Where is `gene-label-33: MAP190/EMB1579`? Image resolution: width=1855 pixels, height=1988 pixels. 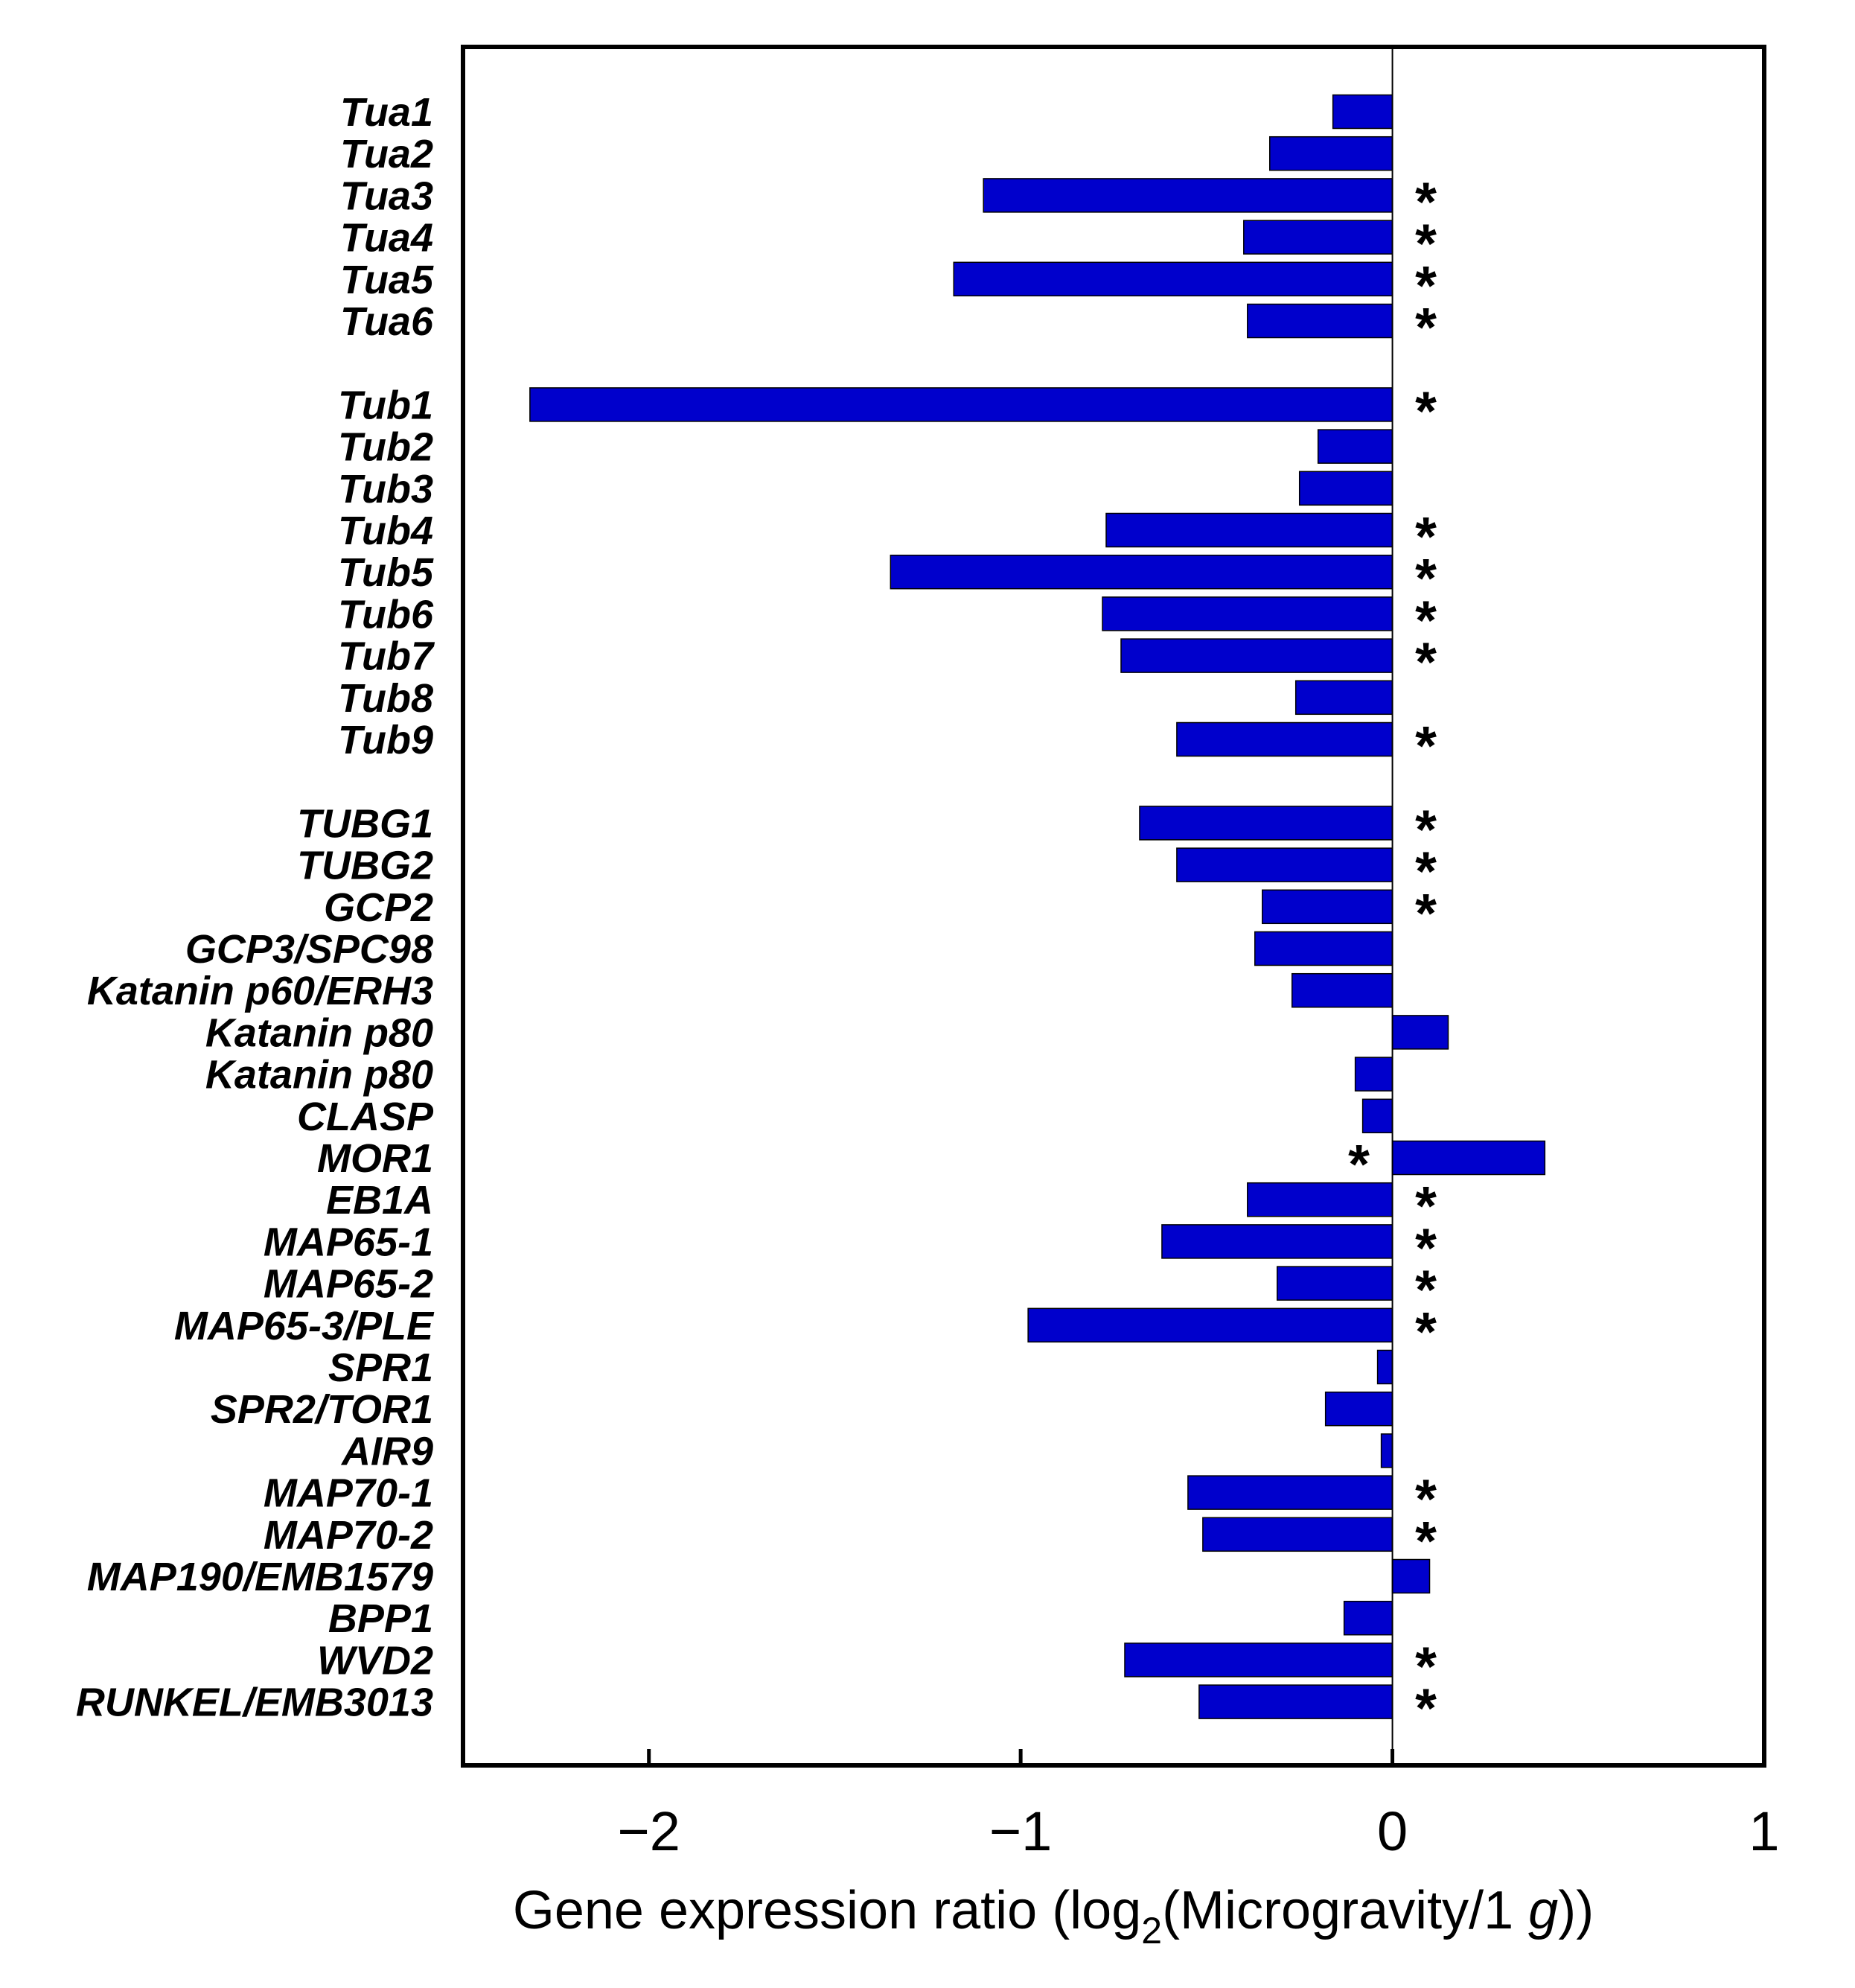 gene-label-33: MAP190/EMB1579 is located at coordinates (260, 1577).